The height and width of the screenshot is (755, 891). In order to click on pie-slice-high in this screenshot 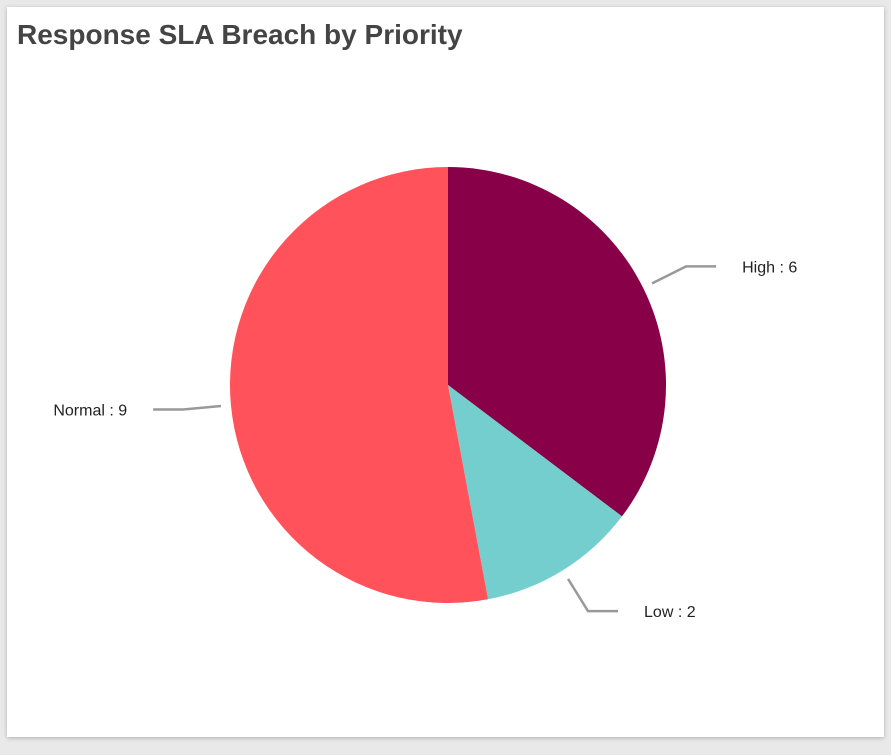, I will do `click(557, 342)`.